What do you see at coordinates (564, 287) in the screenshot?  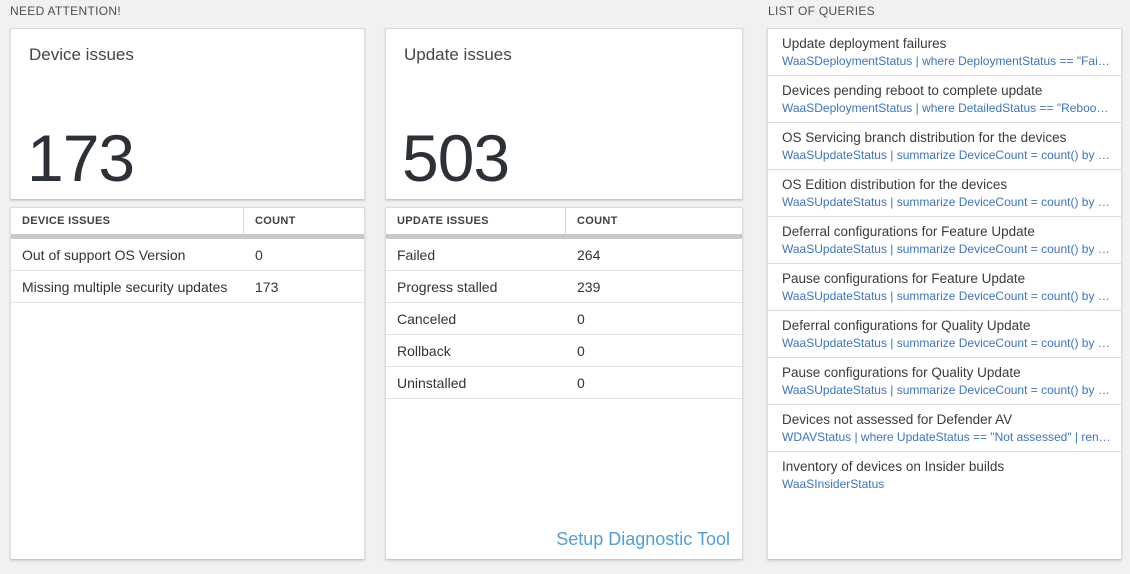 I see `table-row: Progress stalled 239` at bounding box center [564, 287].